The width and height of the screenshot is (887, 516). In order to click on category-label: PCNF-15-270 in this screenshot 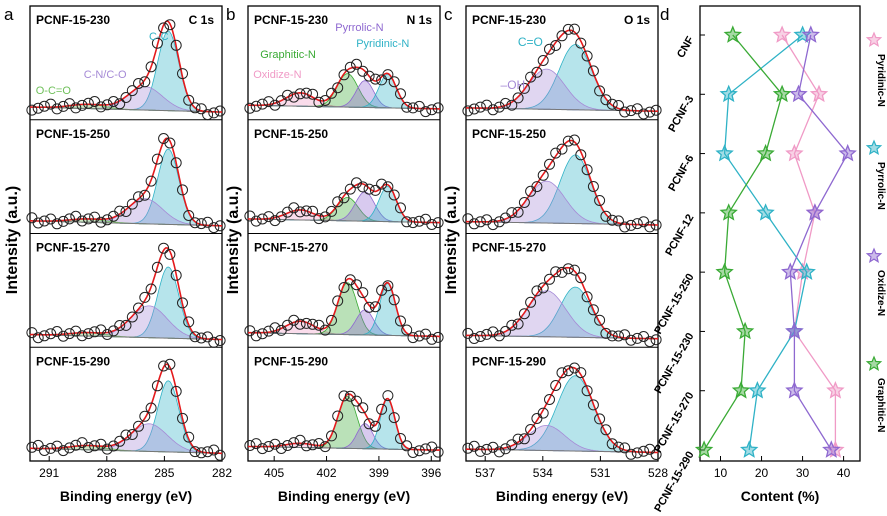, I will do `click(674, 422)`.